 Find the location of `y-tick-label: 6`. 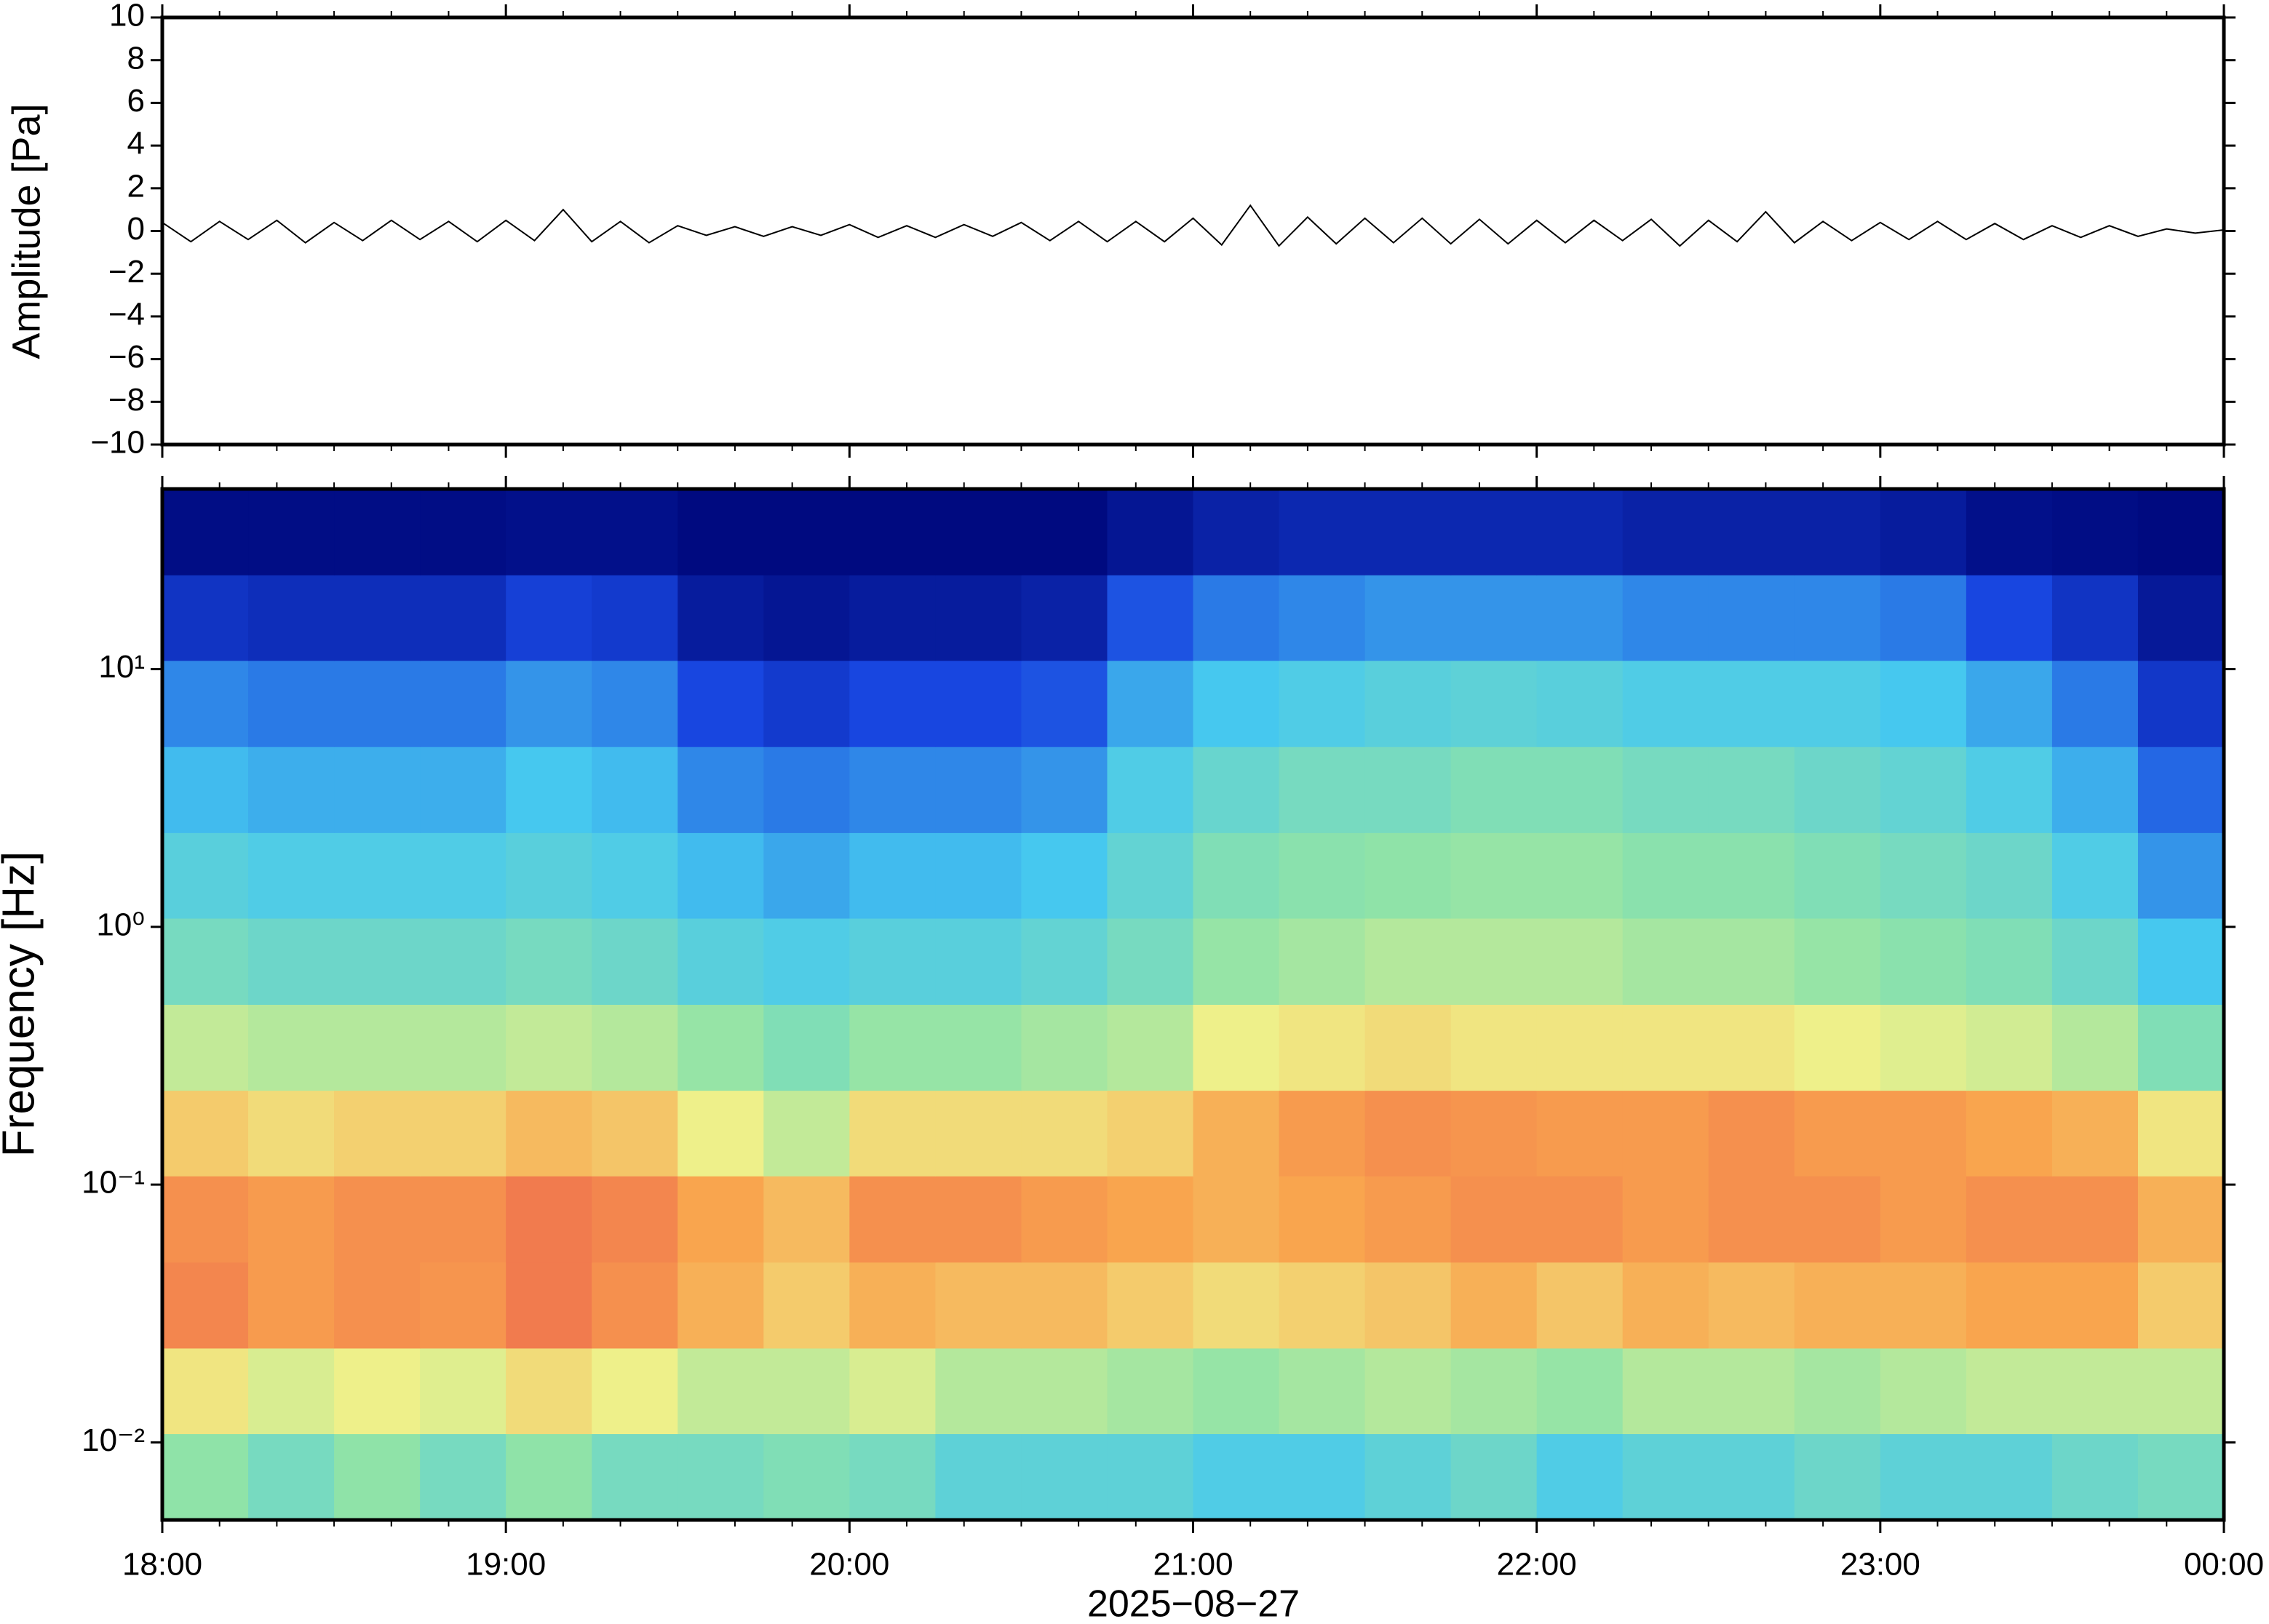

y-tick-label: 6 is located at coordinates (136, 101).